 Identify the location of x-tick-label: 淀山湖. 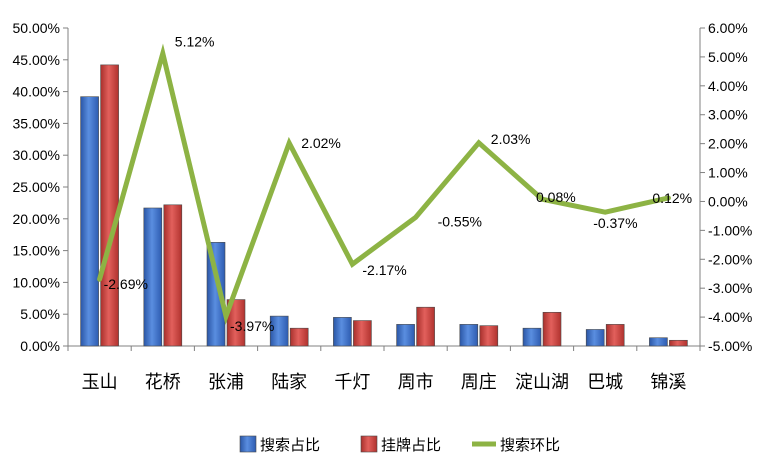
(542, 382).